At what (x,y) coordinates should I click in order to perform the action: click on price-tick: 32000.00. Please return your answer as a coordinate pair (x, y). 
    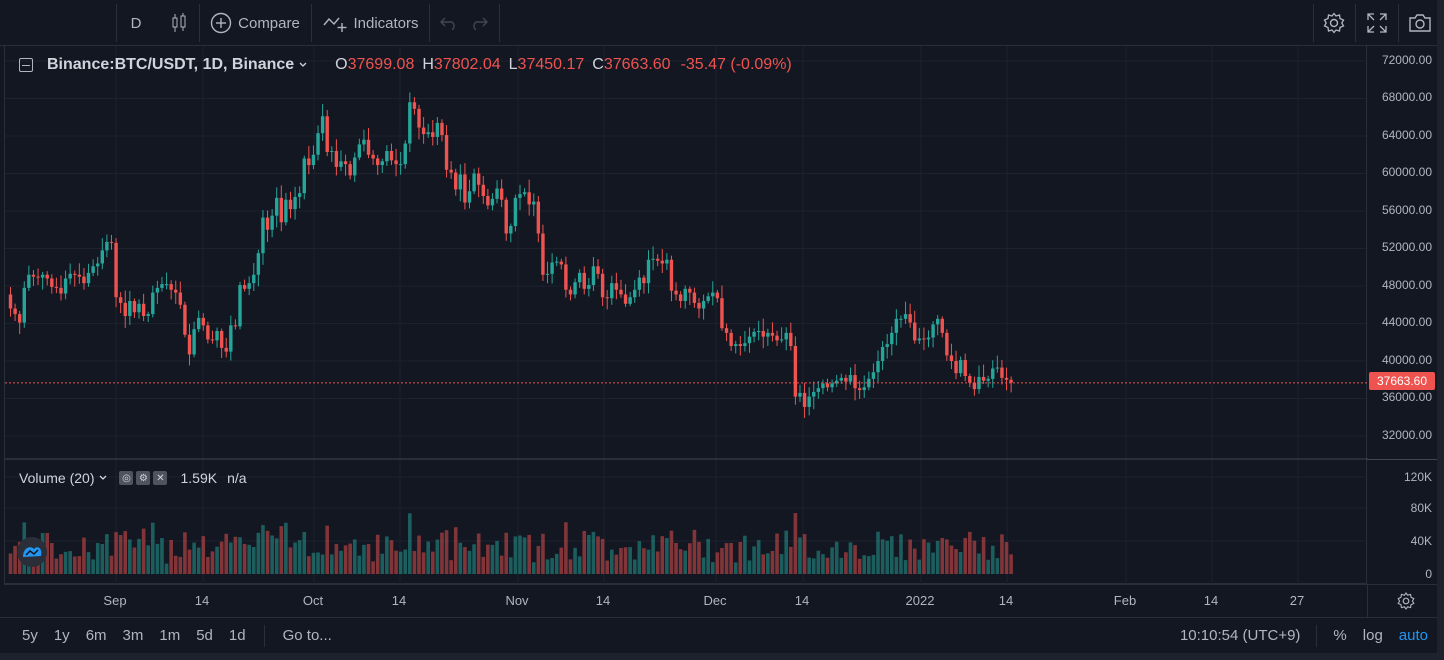
    Looking at the image, I should click on (1406, 435).